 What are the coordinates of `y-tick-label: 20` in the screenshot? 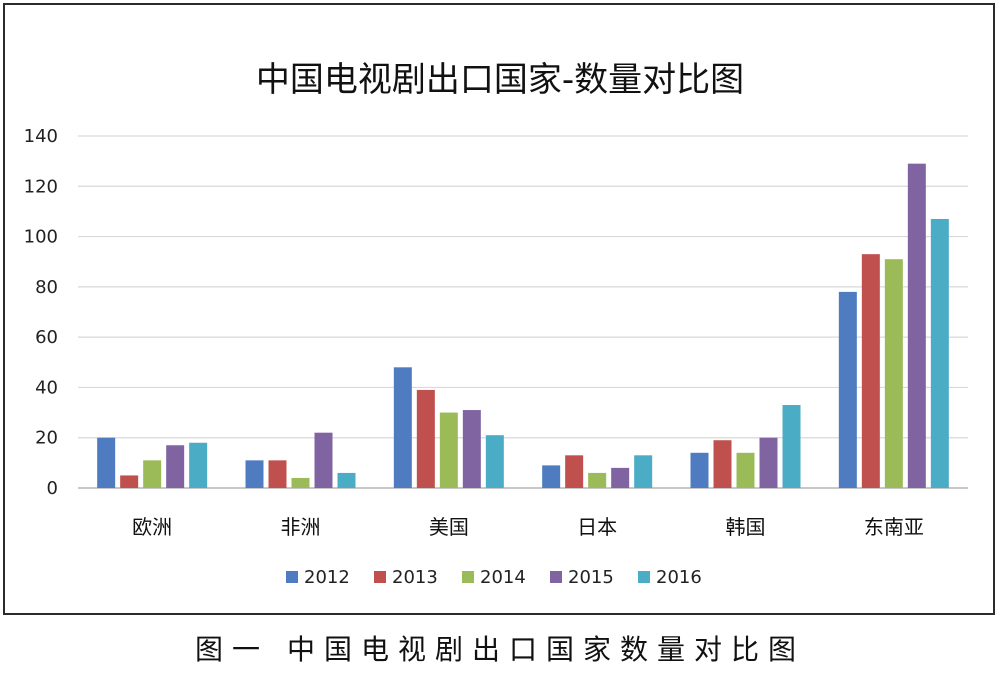 It's located at (46, 438).